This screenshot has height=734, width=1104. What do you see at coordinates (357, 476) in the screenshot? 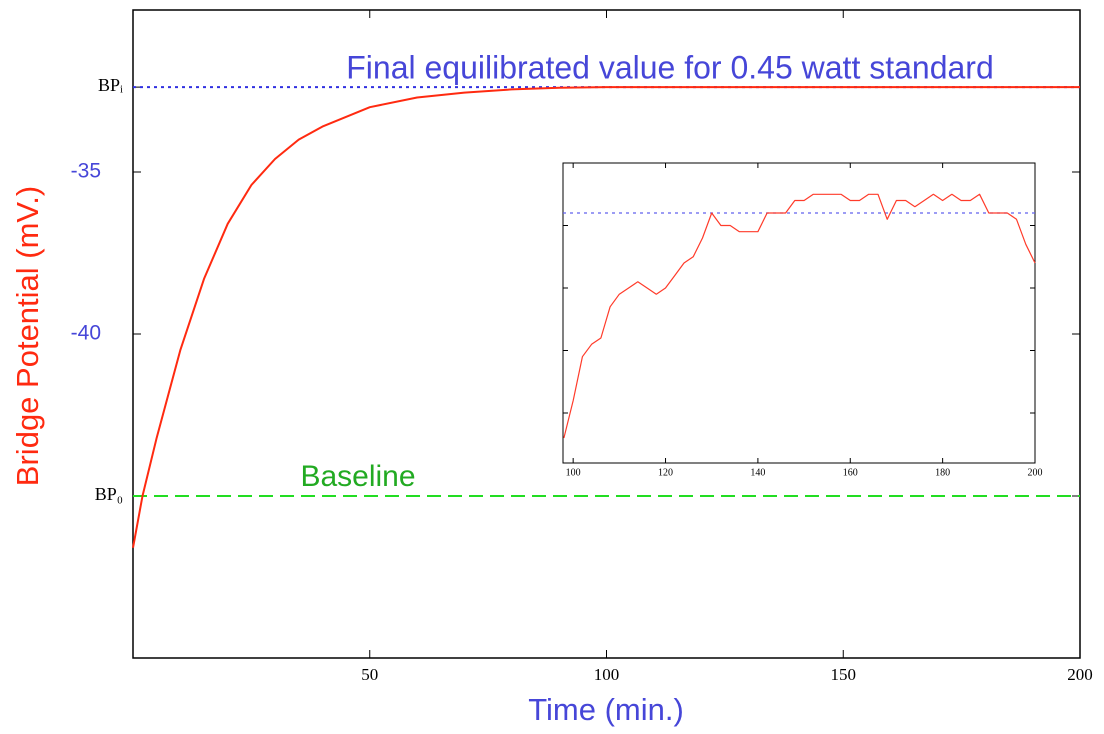
I see `annotation: Baseline` at bounding box center [357, 476].